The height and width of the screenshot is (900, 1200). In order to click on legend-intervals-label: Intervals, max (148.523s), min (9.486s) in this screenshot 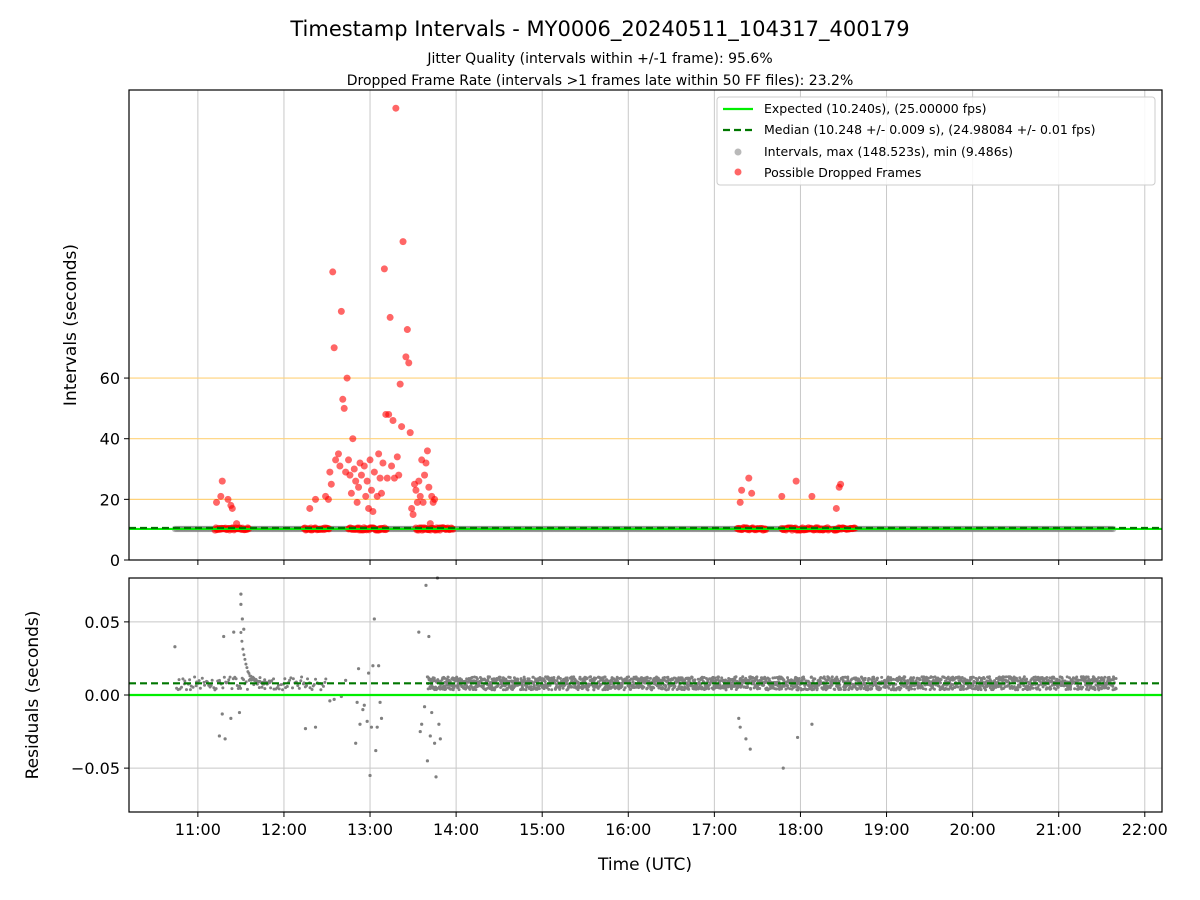, I will do `click(888, 151)`.